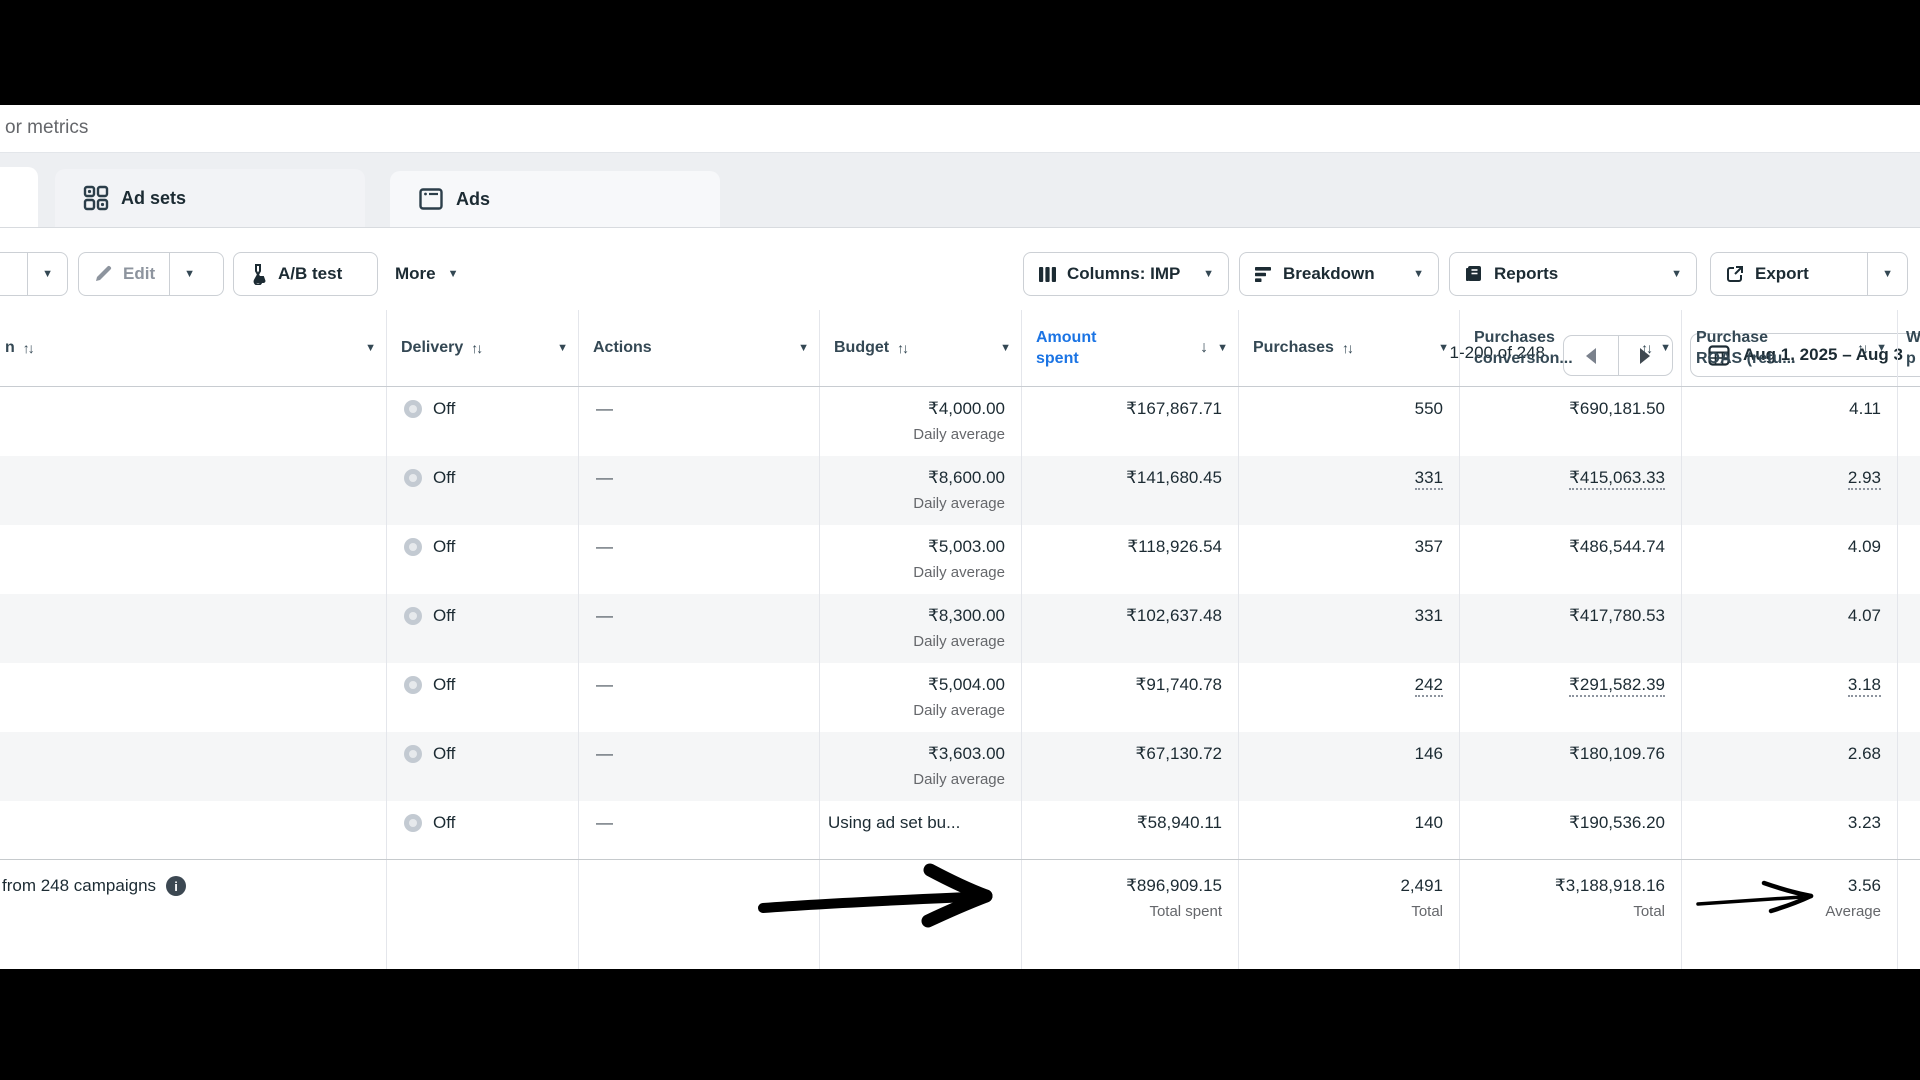 The width and height of the screenshot is (1920, 1080). Describe the element at coordinates (960, 128) in the screenshot. I see `note-row: or metrics` at that location.